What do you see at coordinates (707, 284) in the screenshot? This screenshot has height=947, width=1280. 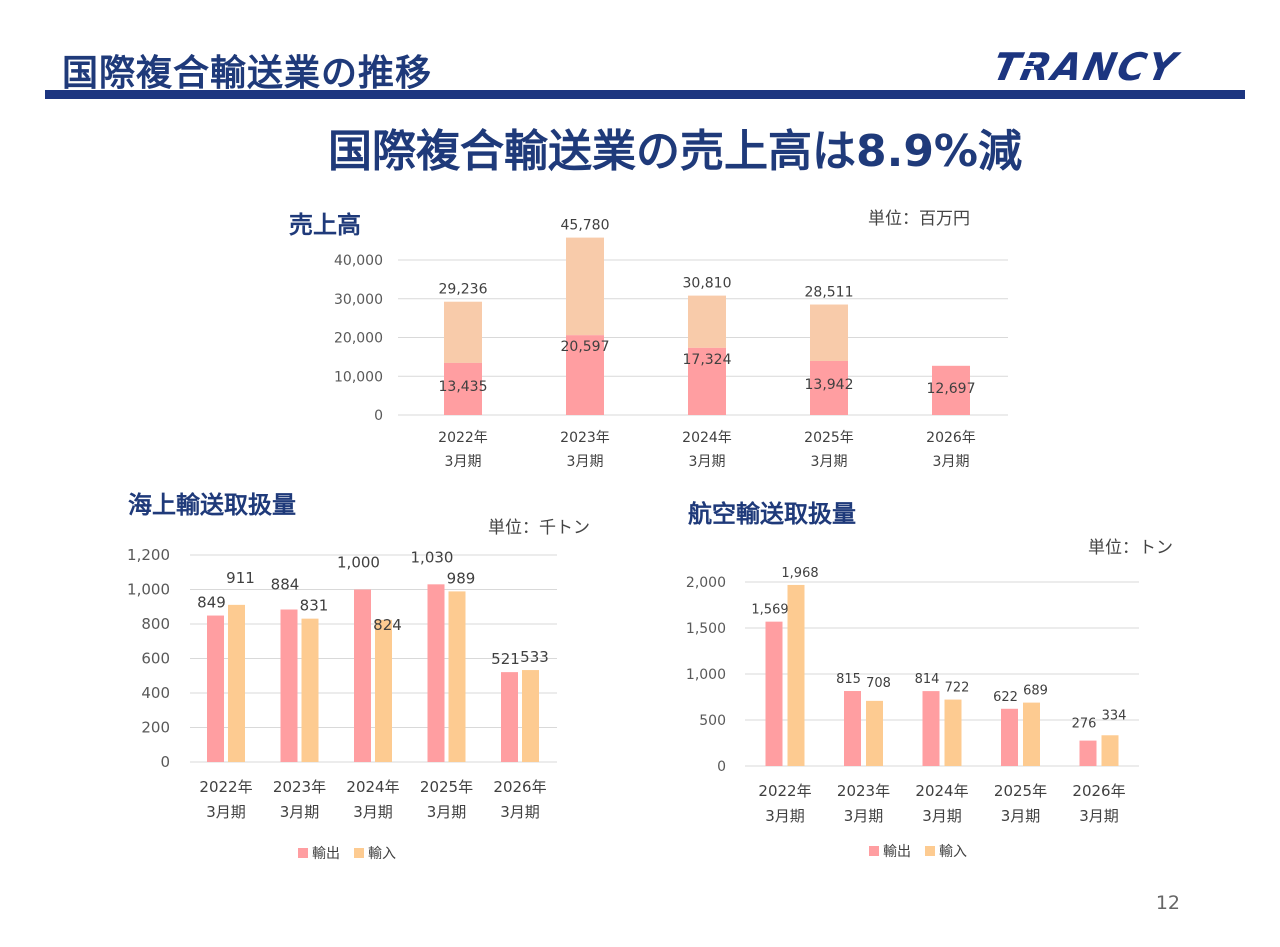 I see `data-label-total: 30,810` at bounding box center [707, 284].